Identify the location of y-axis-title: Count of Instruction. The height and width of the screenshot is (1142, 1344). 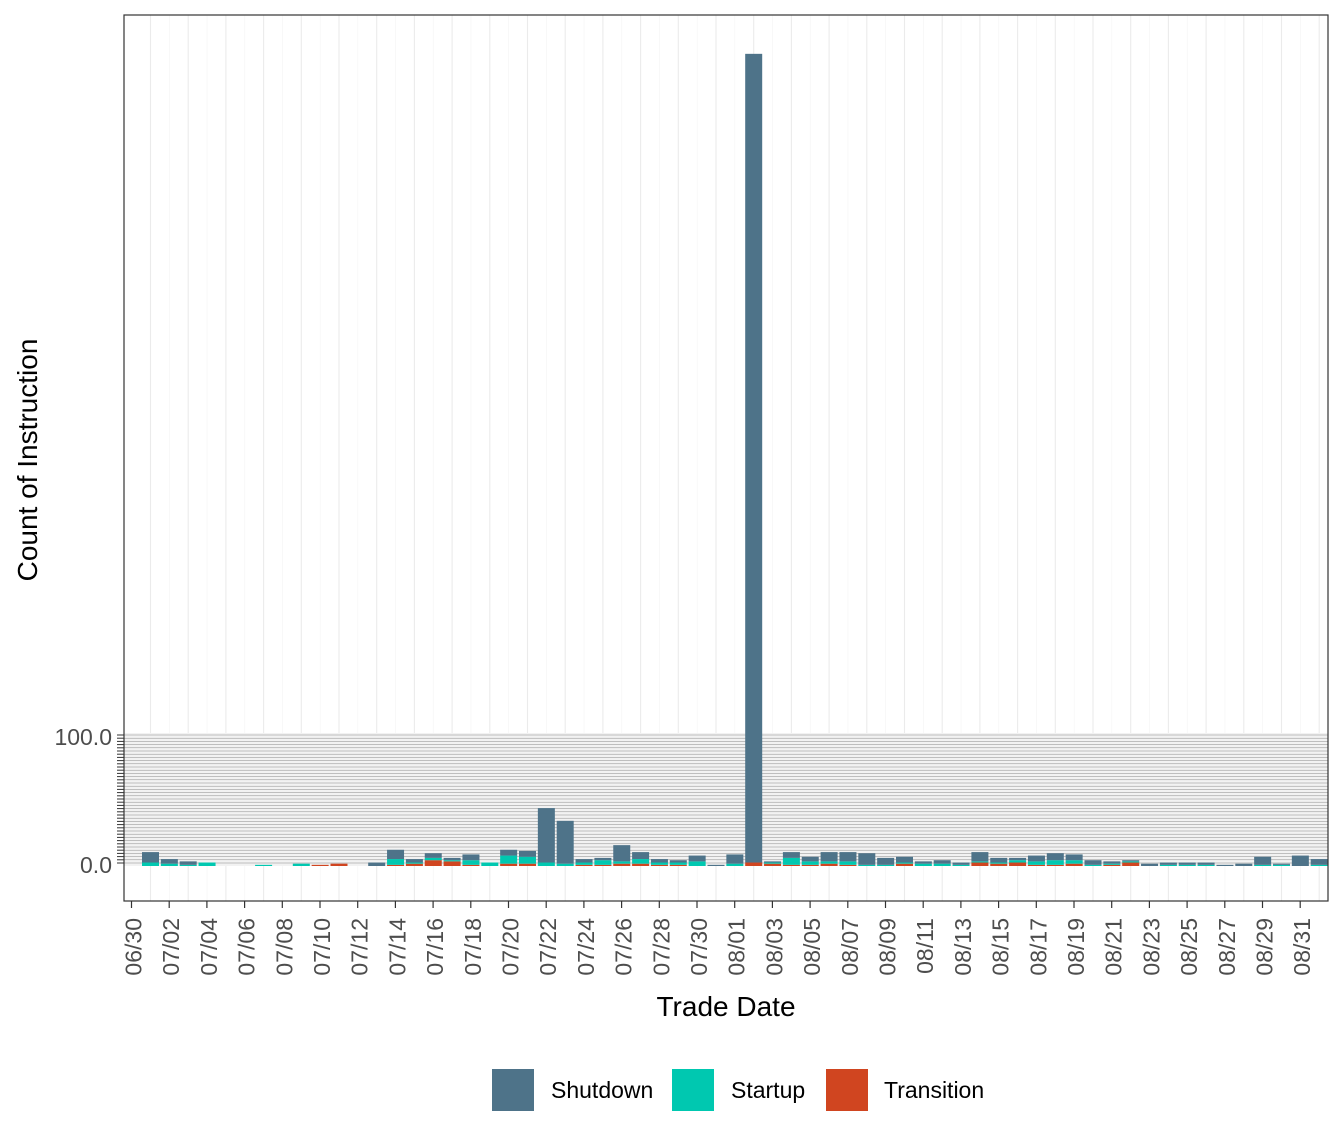
(27, 460).